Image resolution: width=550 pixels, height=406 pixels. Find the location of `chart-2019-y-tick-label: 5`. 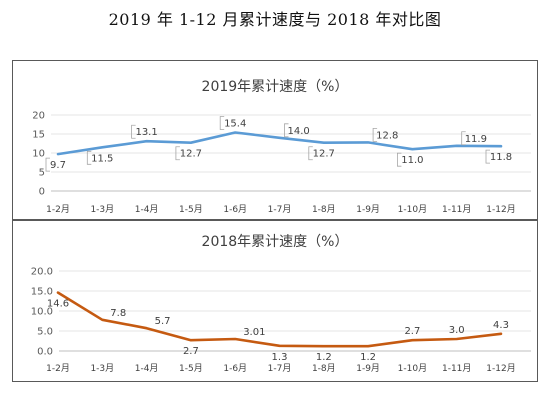

chart-2019-y-tick-label: 5 is located at coordinates (42, 173).